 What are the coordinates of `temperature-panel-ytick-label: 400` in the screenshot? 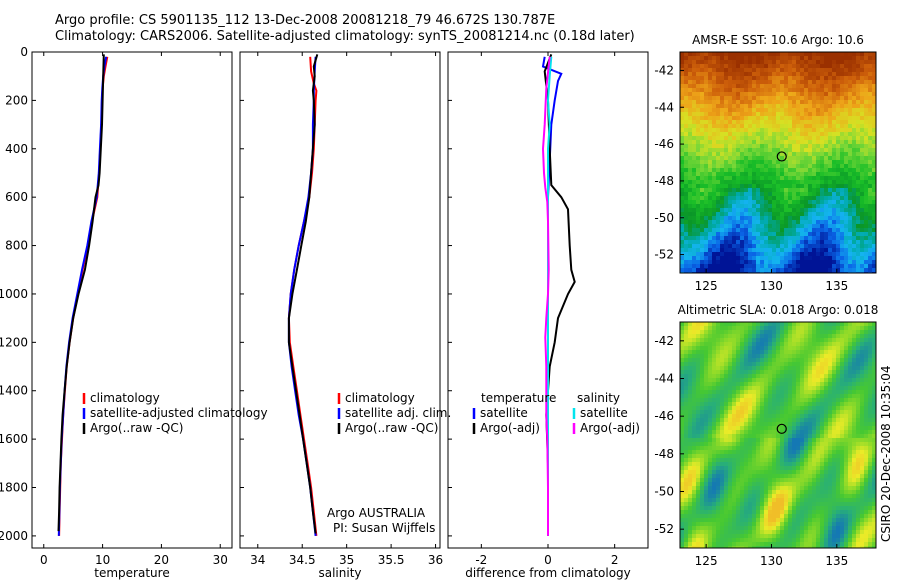 It's located at (16, 149).